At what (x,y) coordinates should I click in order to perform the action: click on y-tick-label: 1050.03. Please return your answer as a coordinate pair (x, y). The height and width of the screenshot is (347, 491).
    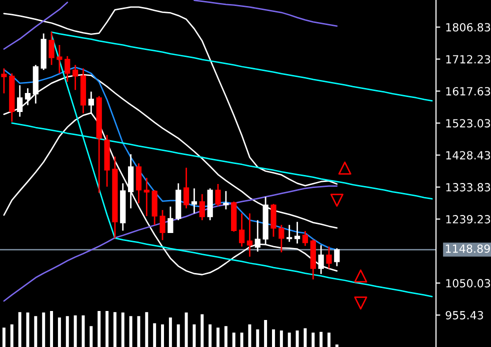
    Looking at the image, I should click on (468, 283).